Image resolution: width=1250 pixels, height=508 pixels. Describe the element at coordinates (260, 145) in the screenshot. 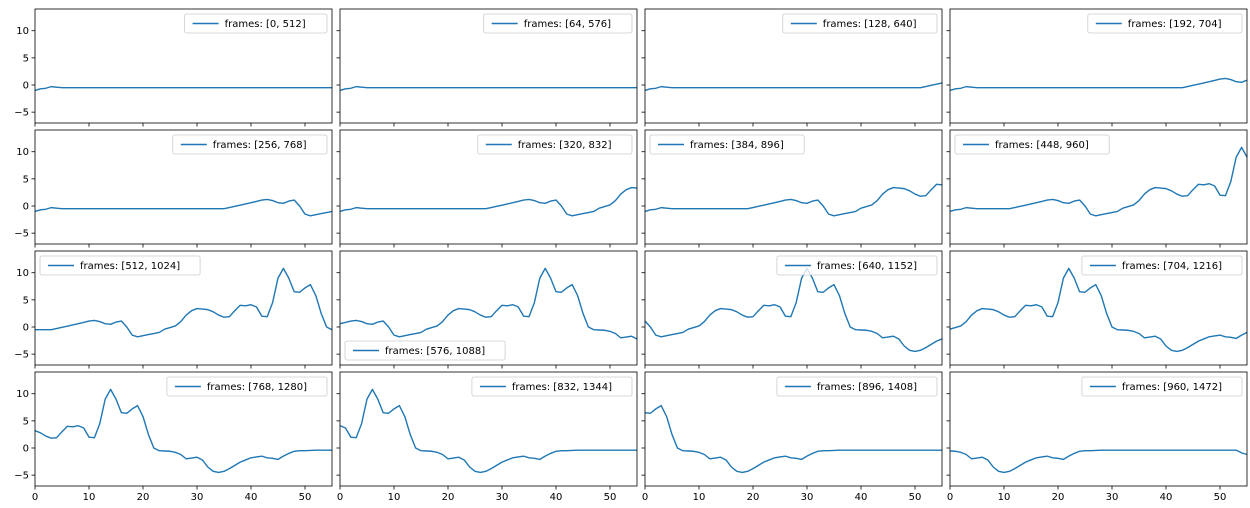

I see `legend-label: frames: [256, 768]` at that location.